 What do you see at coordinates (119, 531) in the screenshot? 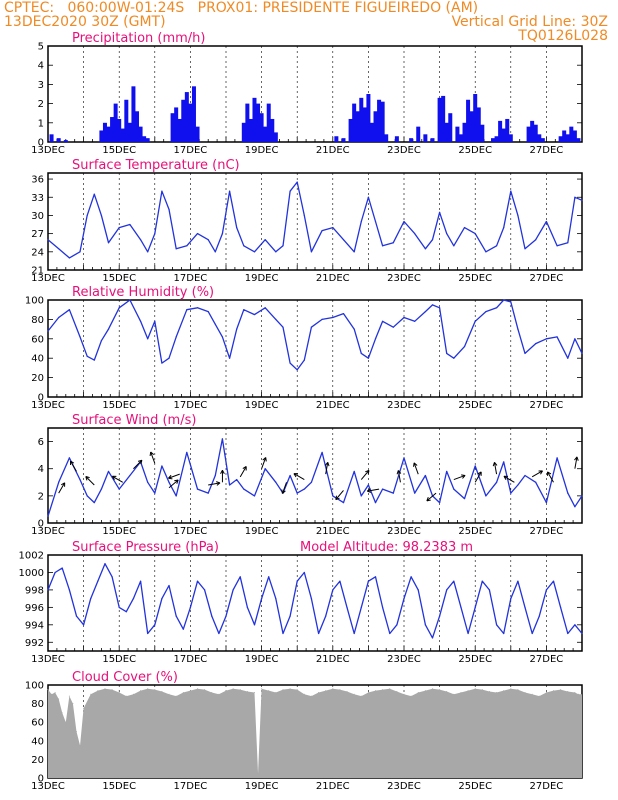
I see `x-tick-label: 15DEC` at bounding box center [119, 531].